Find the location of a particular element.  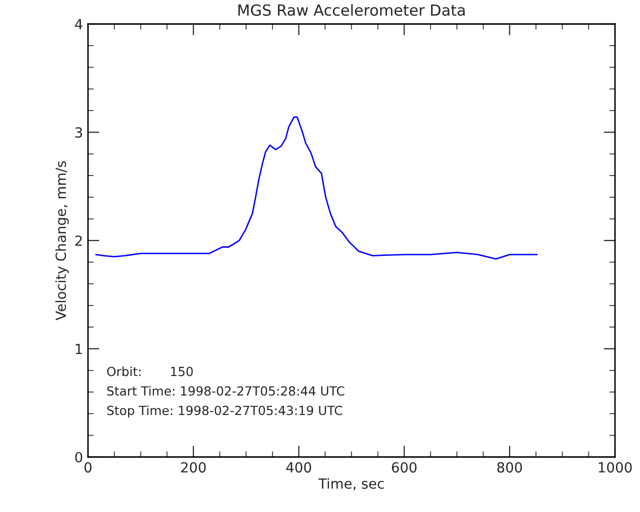

chart-title: MGS Raw Accelerometer Data is located at coordinates (351, 10).